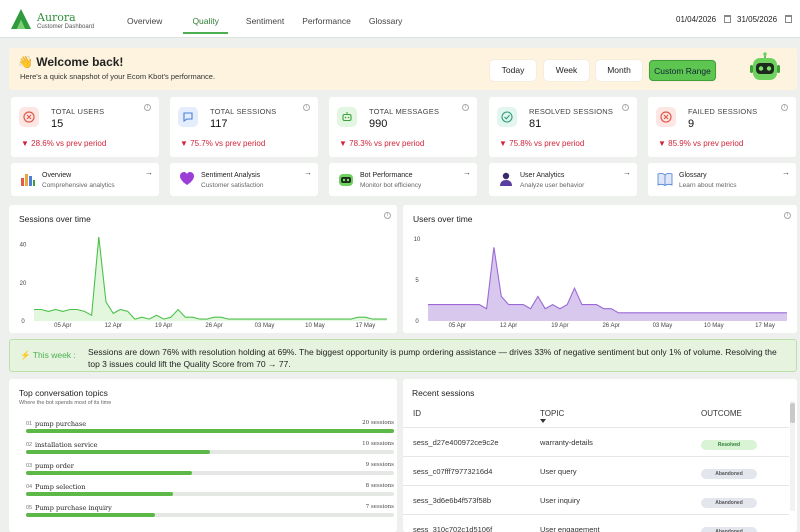 The image size is (800, 532). Describe the element at coordinates (792, 413) in the screenshot. I see `scrollbar-thumb` at that location.